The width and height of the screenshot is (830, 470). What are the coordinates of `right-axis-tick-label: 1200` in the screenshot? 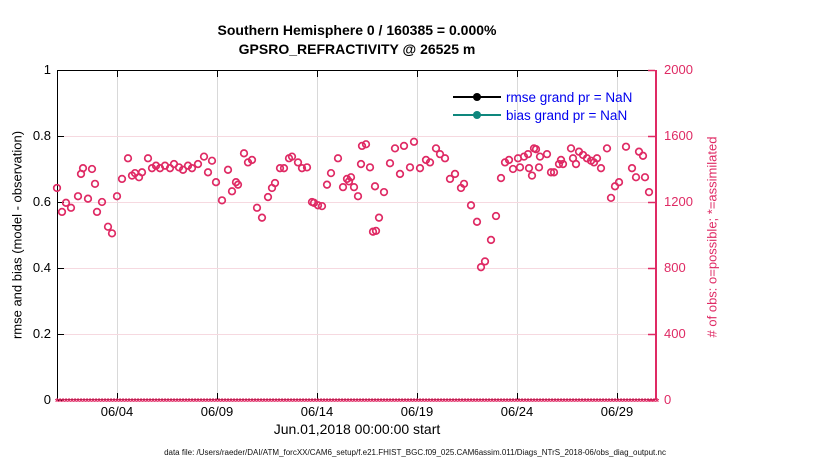 It's located at (678, 201).